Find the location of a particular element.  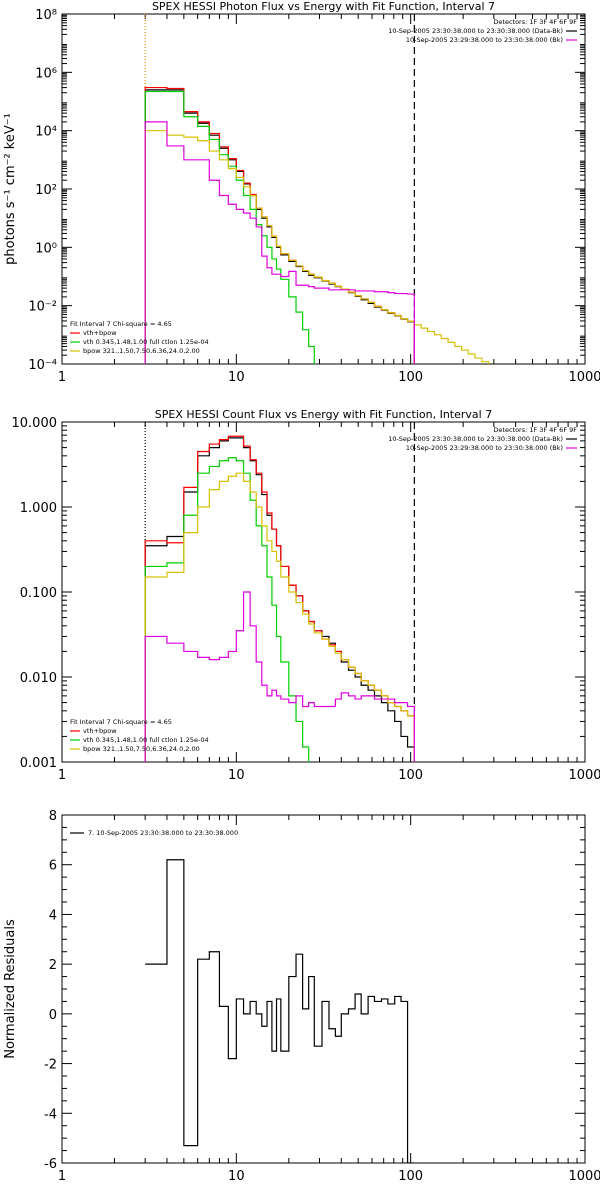

y-tick-label: 2 is located at coordinates (53, 965).